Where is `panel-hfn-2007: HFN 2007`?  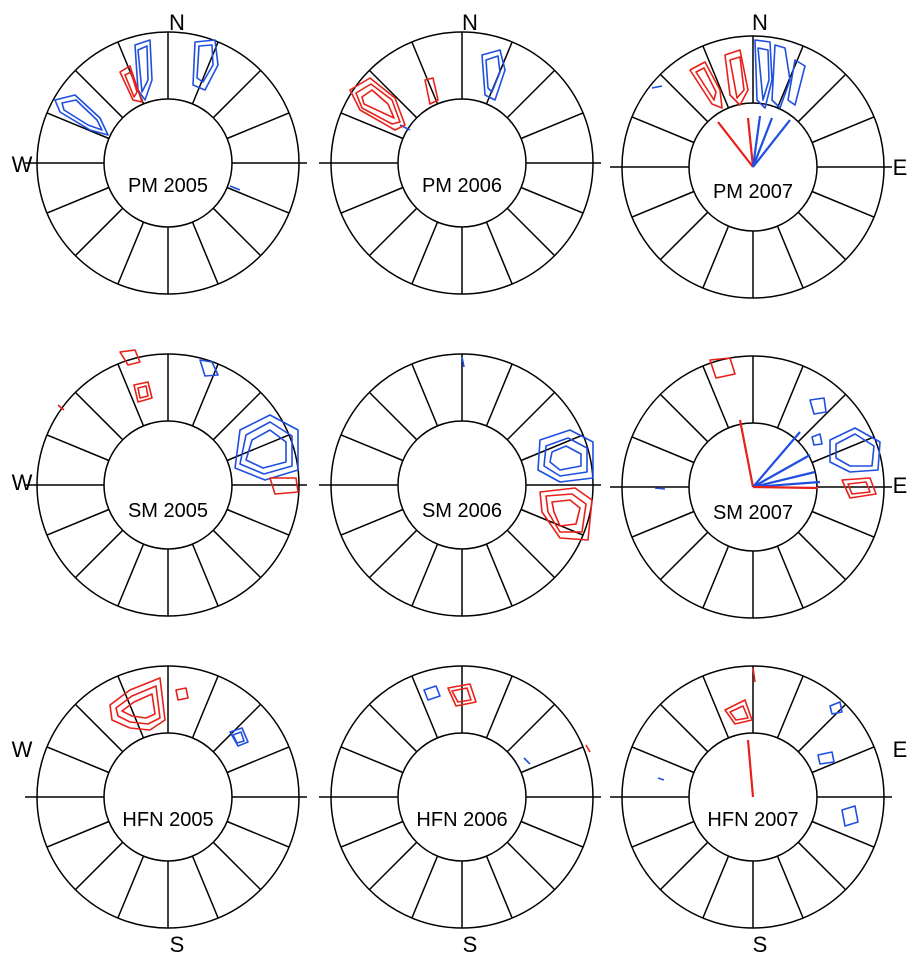
panel-hfn-2007: HFN 2007 is located at coordinates (751, 797).